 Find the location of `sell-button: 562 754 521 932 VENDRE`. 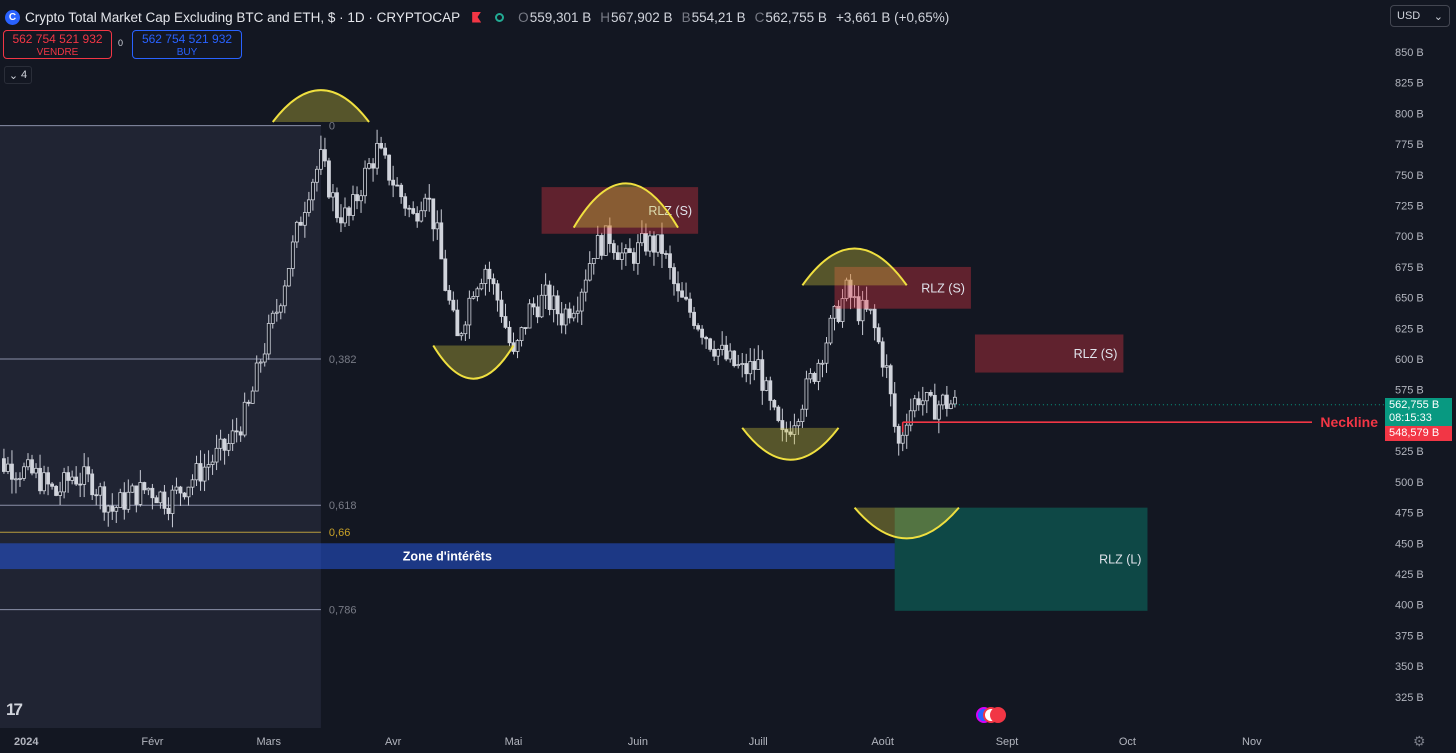

sell-button: 562 754 521 932 VENDRE is located at coordinates (57, 44).